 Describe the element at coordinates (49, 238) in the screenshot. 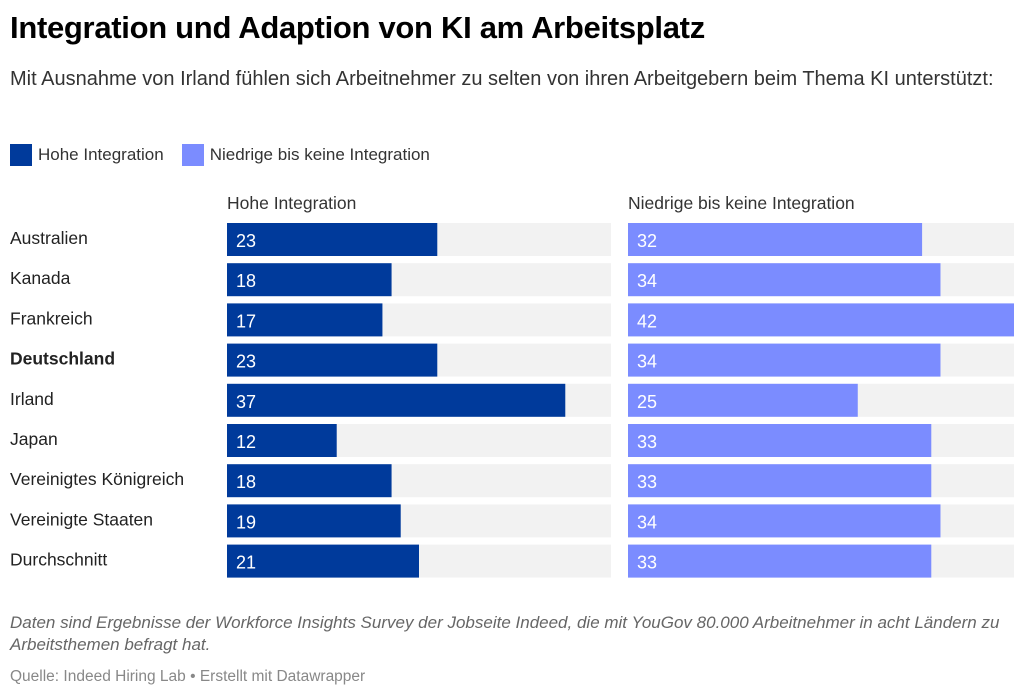

I see `category-label: Australien` at that location.